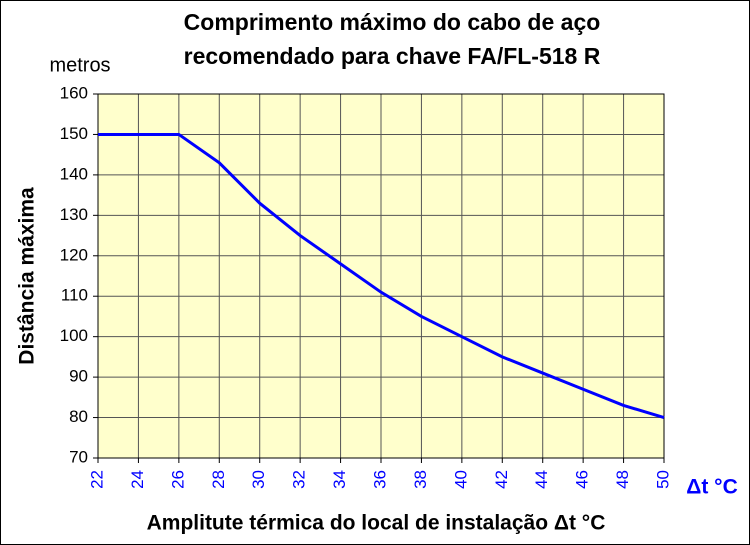 This screenshot has width=750, height=545. What do you see at coordinates (541, 479) in the screenshot?
I see `x-tick-label: 44` at bounding box center [541, 479].